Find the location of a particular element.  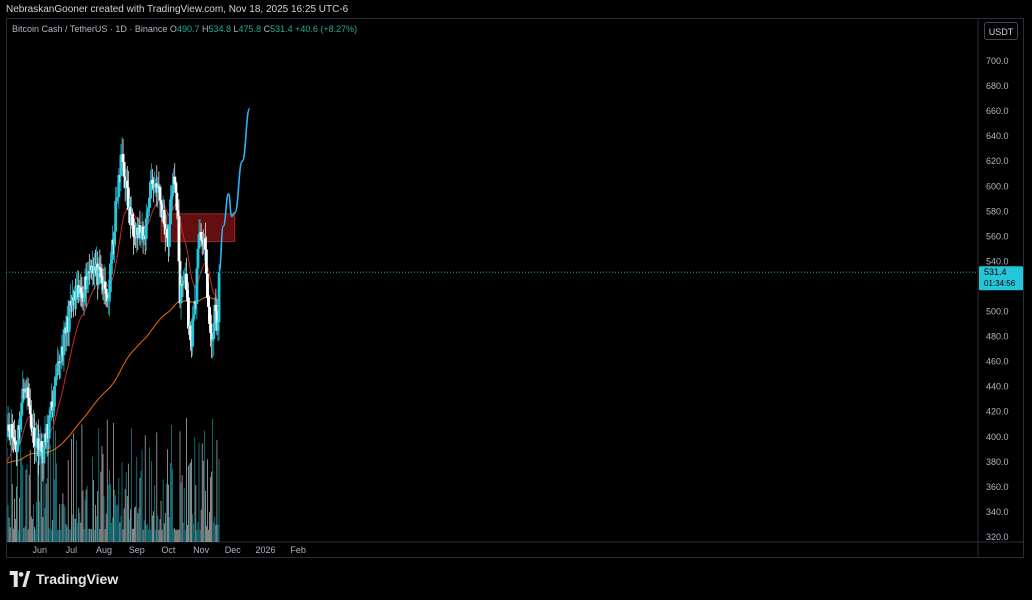

y-tick-label: 400.0 is located at coordinates (997, 437).